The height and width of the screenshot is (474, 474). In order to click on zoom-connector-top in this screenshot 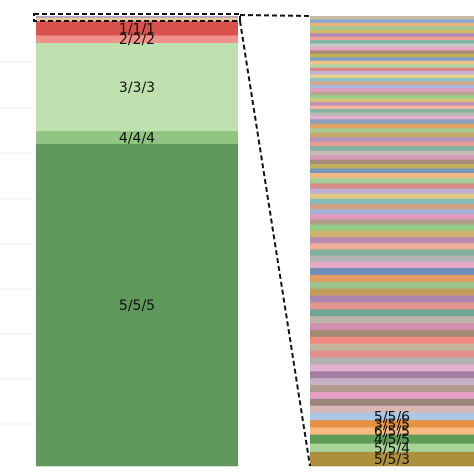, I will do `click(275, 15)`.